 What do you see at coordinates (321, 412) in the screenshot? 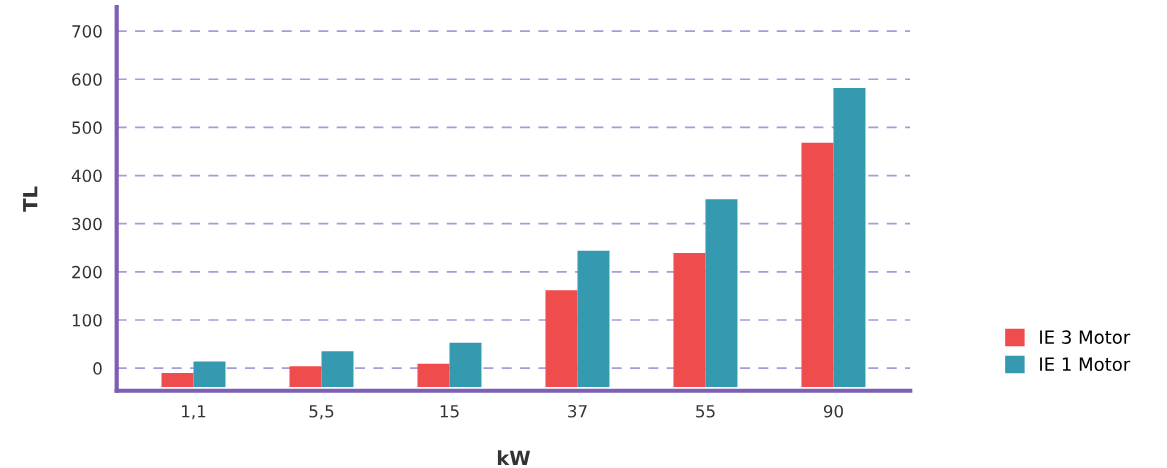
I see `x-tick-label: 5,5` at bounding box center [321, 412].